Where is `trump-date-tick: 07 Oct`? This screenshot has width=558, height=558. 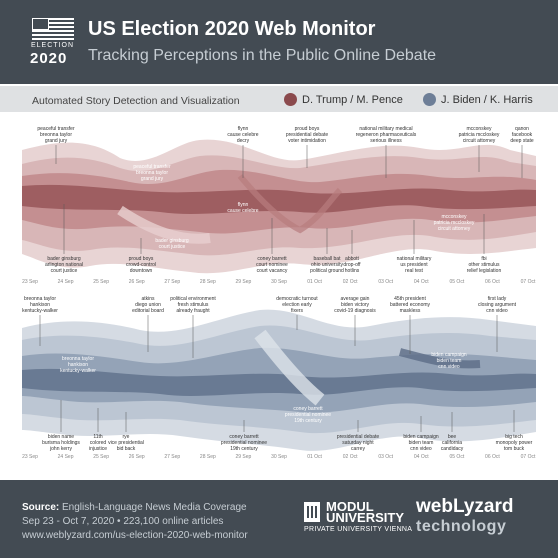
trump-date-tick: 07 Oct is located at coordinates (528, 282).